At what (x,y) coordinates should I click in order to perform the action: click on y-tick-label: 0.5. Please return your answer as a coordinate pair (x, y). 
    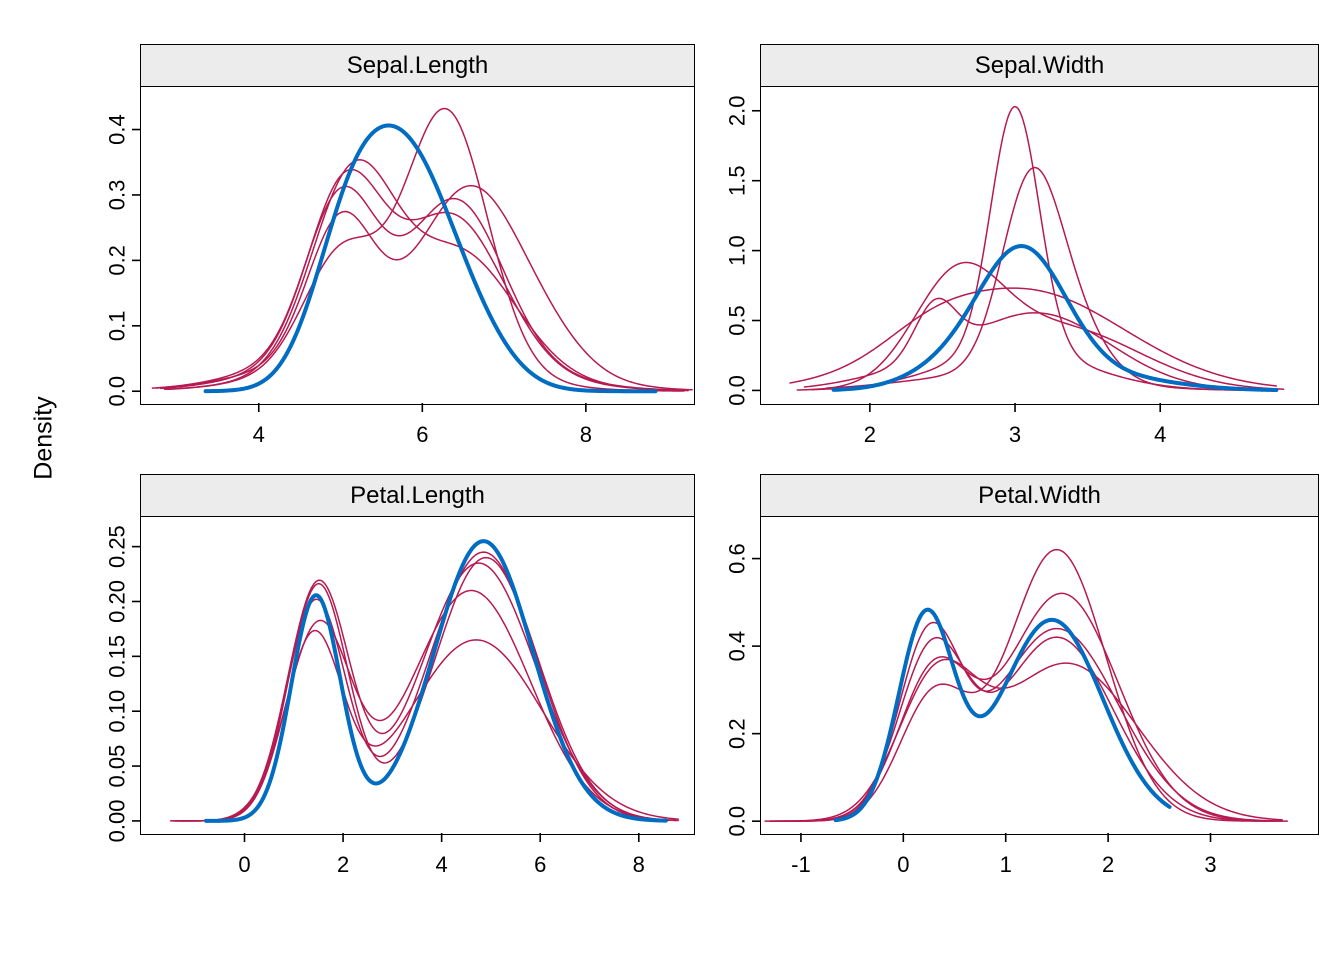
    Looking at the image, I should click on (737, 320).